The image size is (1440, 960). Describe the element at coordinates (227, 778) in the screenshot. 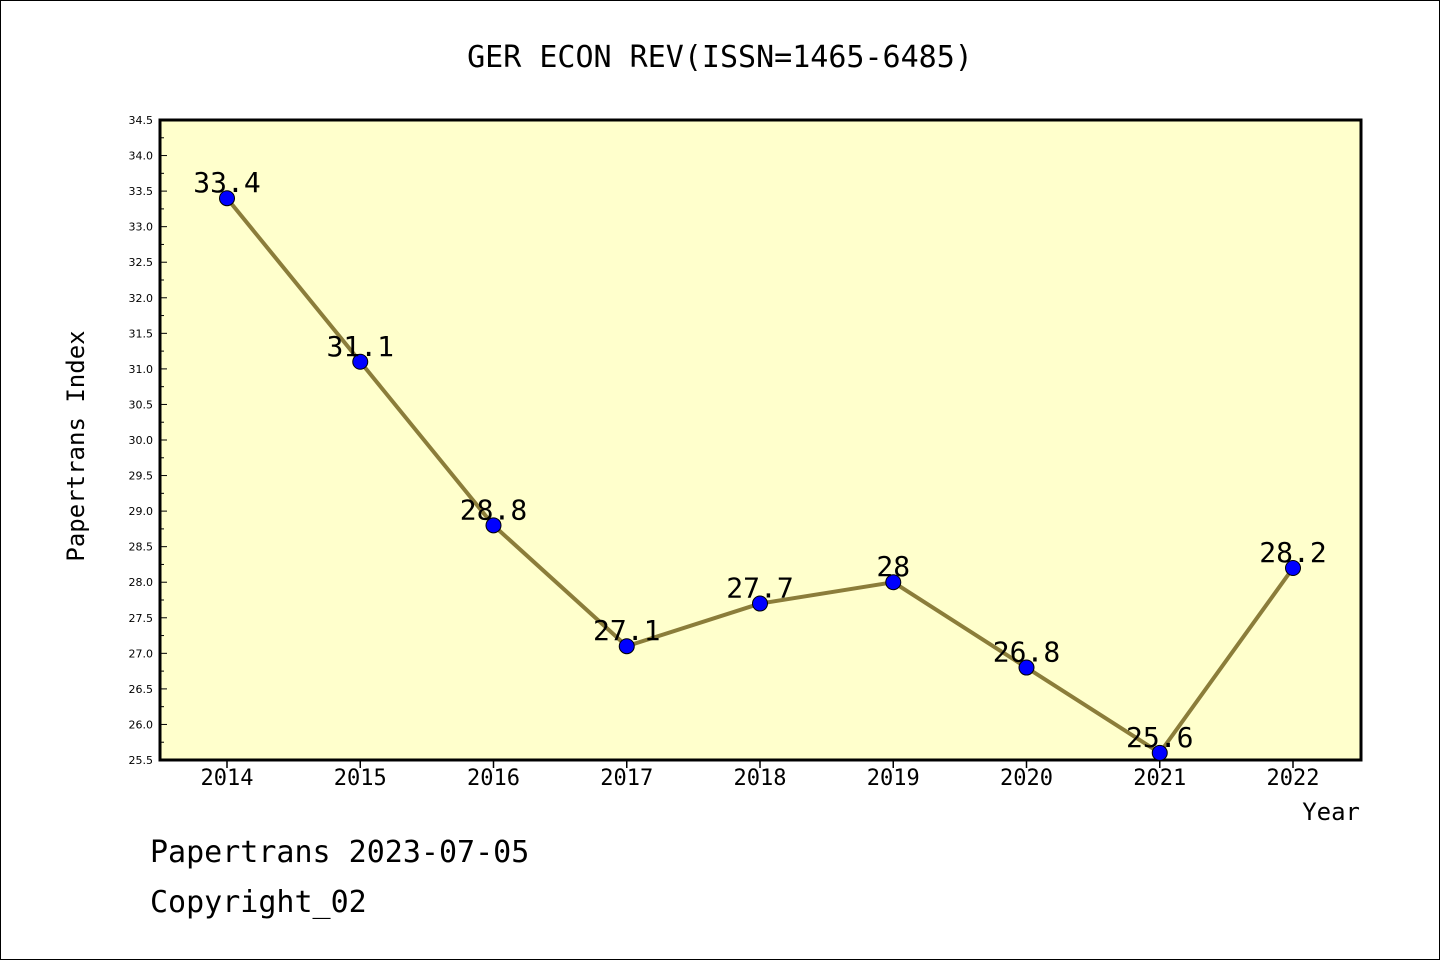

I see `x-tick-label: 2014` at that location.